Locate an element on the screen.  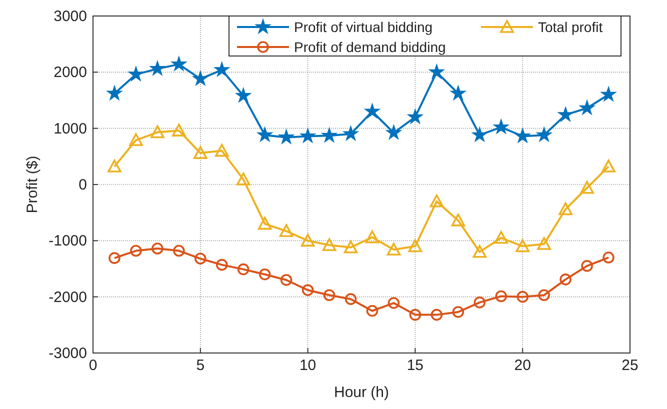
x-tick-label: 15 is located at coordinates (415, 365).